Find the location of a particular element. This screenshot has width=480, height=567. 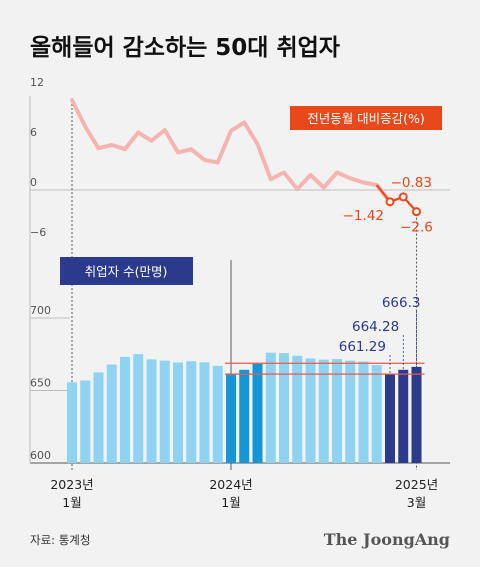

line-data-label: −1.42 is located at coordinates (363, 216).